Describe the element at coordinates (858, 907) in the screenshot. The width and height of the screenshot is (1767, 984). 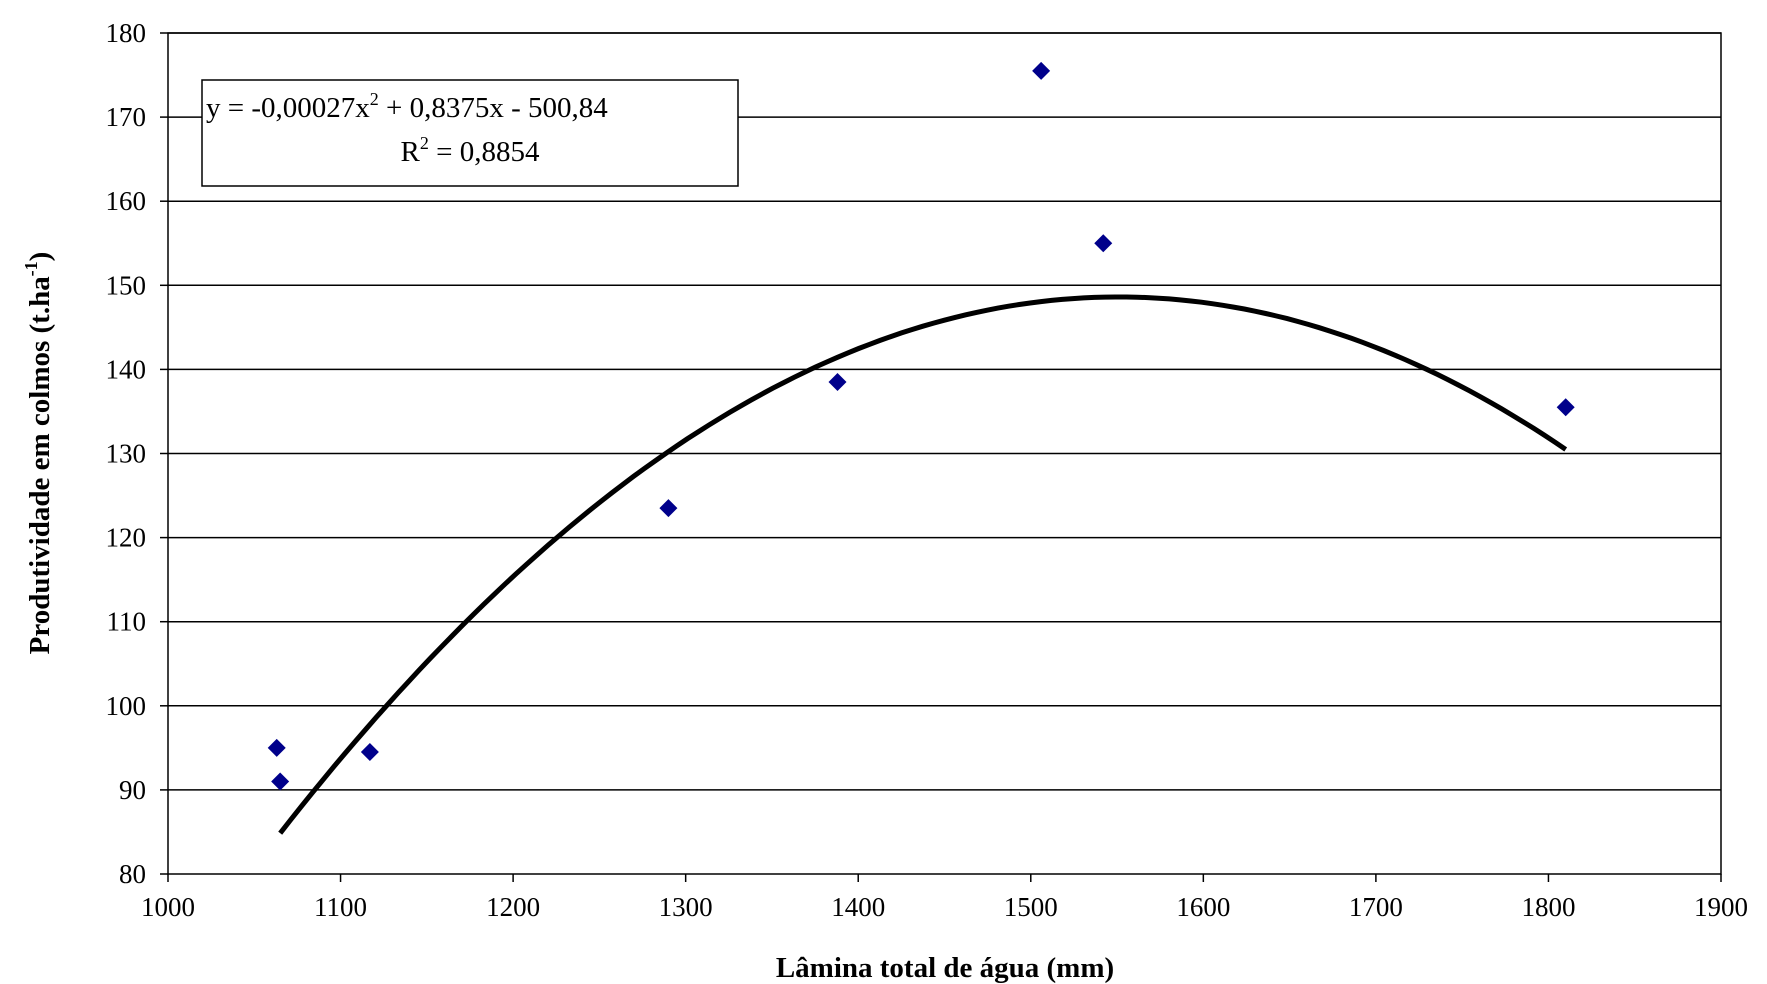
I see `x-tick-label: 1400` at that location.